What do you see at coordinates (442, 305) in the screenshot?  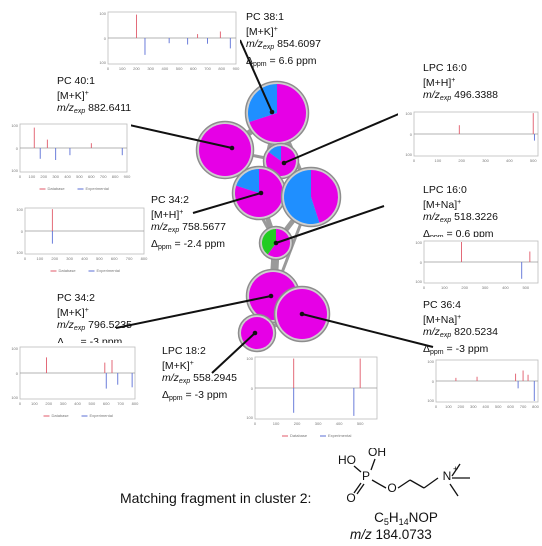 I see `lipid-name: PC 36:4` at bounding box center [442, 305].